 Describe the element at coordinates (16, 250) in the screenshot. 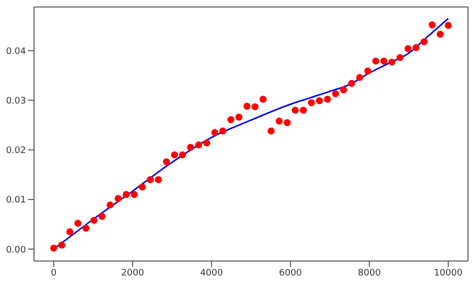

I see `y-tick-label: 0.00` at that location.